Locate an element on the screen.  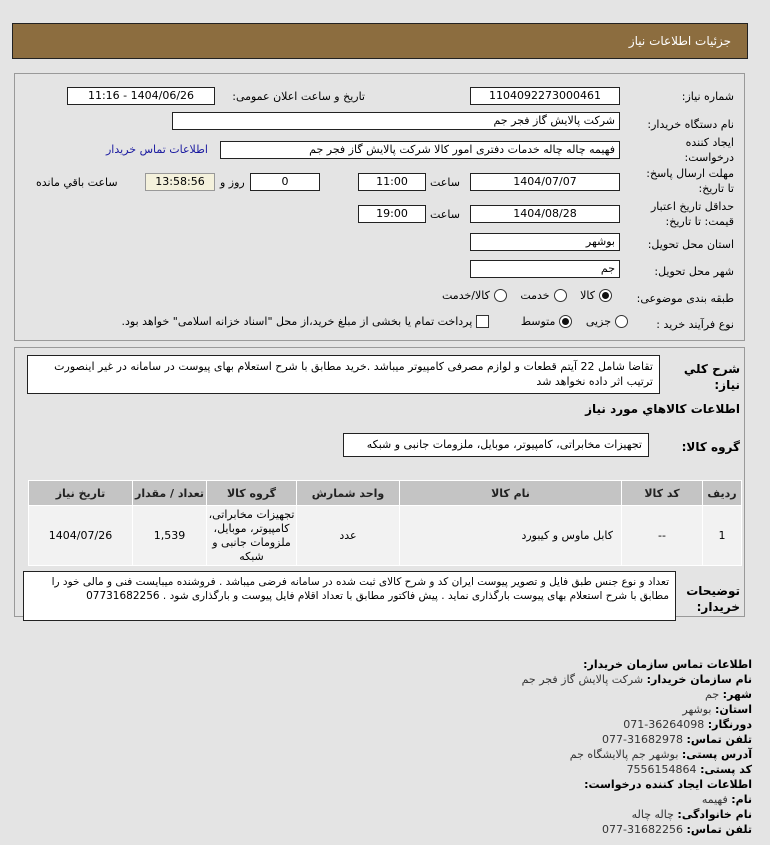
value: بوشهر جم پالایشگاه جم is located at coordinates (624, 754).